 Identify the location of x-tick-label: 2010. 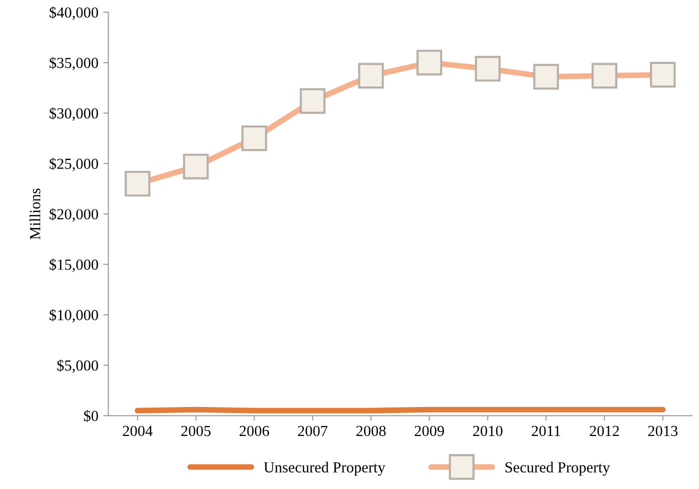
(487, 431).